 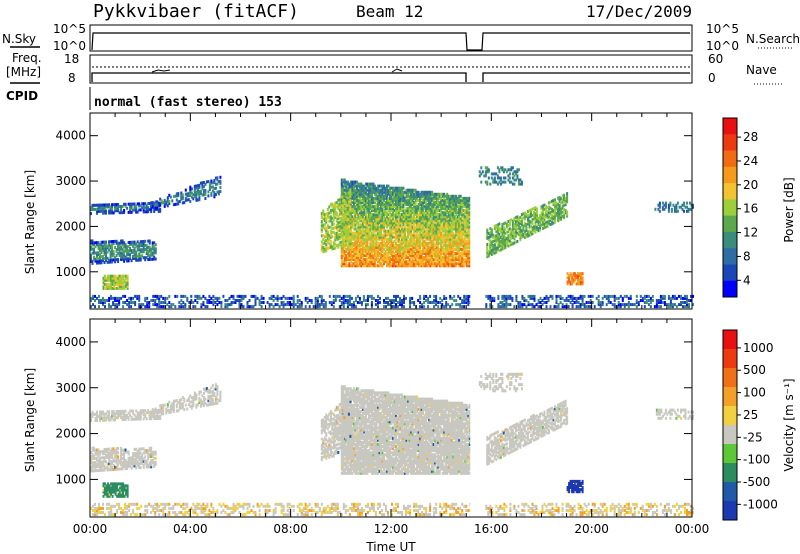 I want to click on freq-panel: Freq. [MHz] 18 8 60 0 Nave, so click(x=395, y=68).